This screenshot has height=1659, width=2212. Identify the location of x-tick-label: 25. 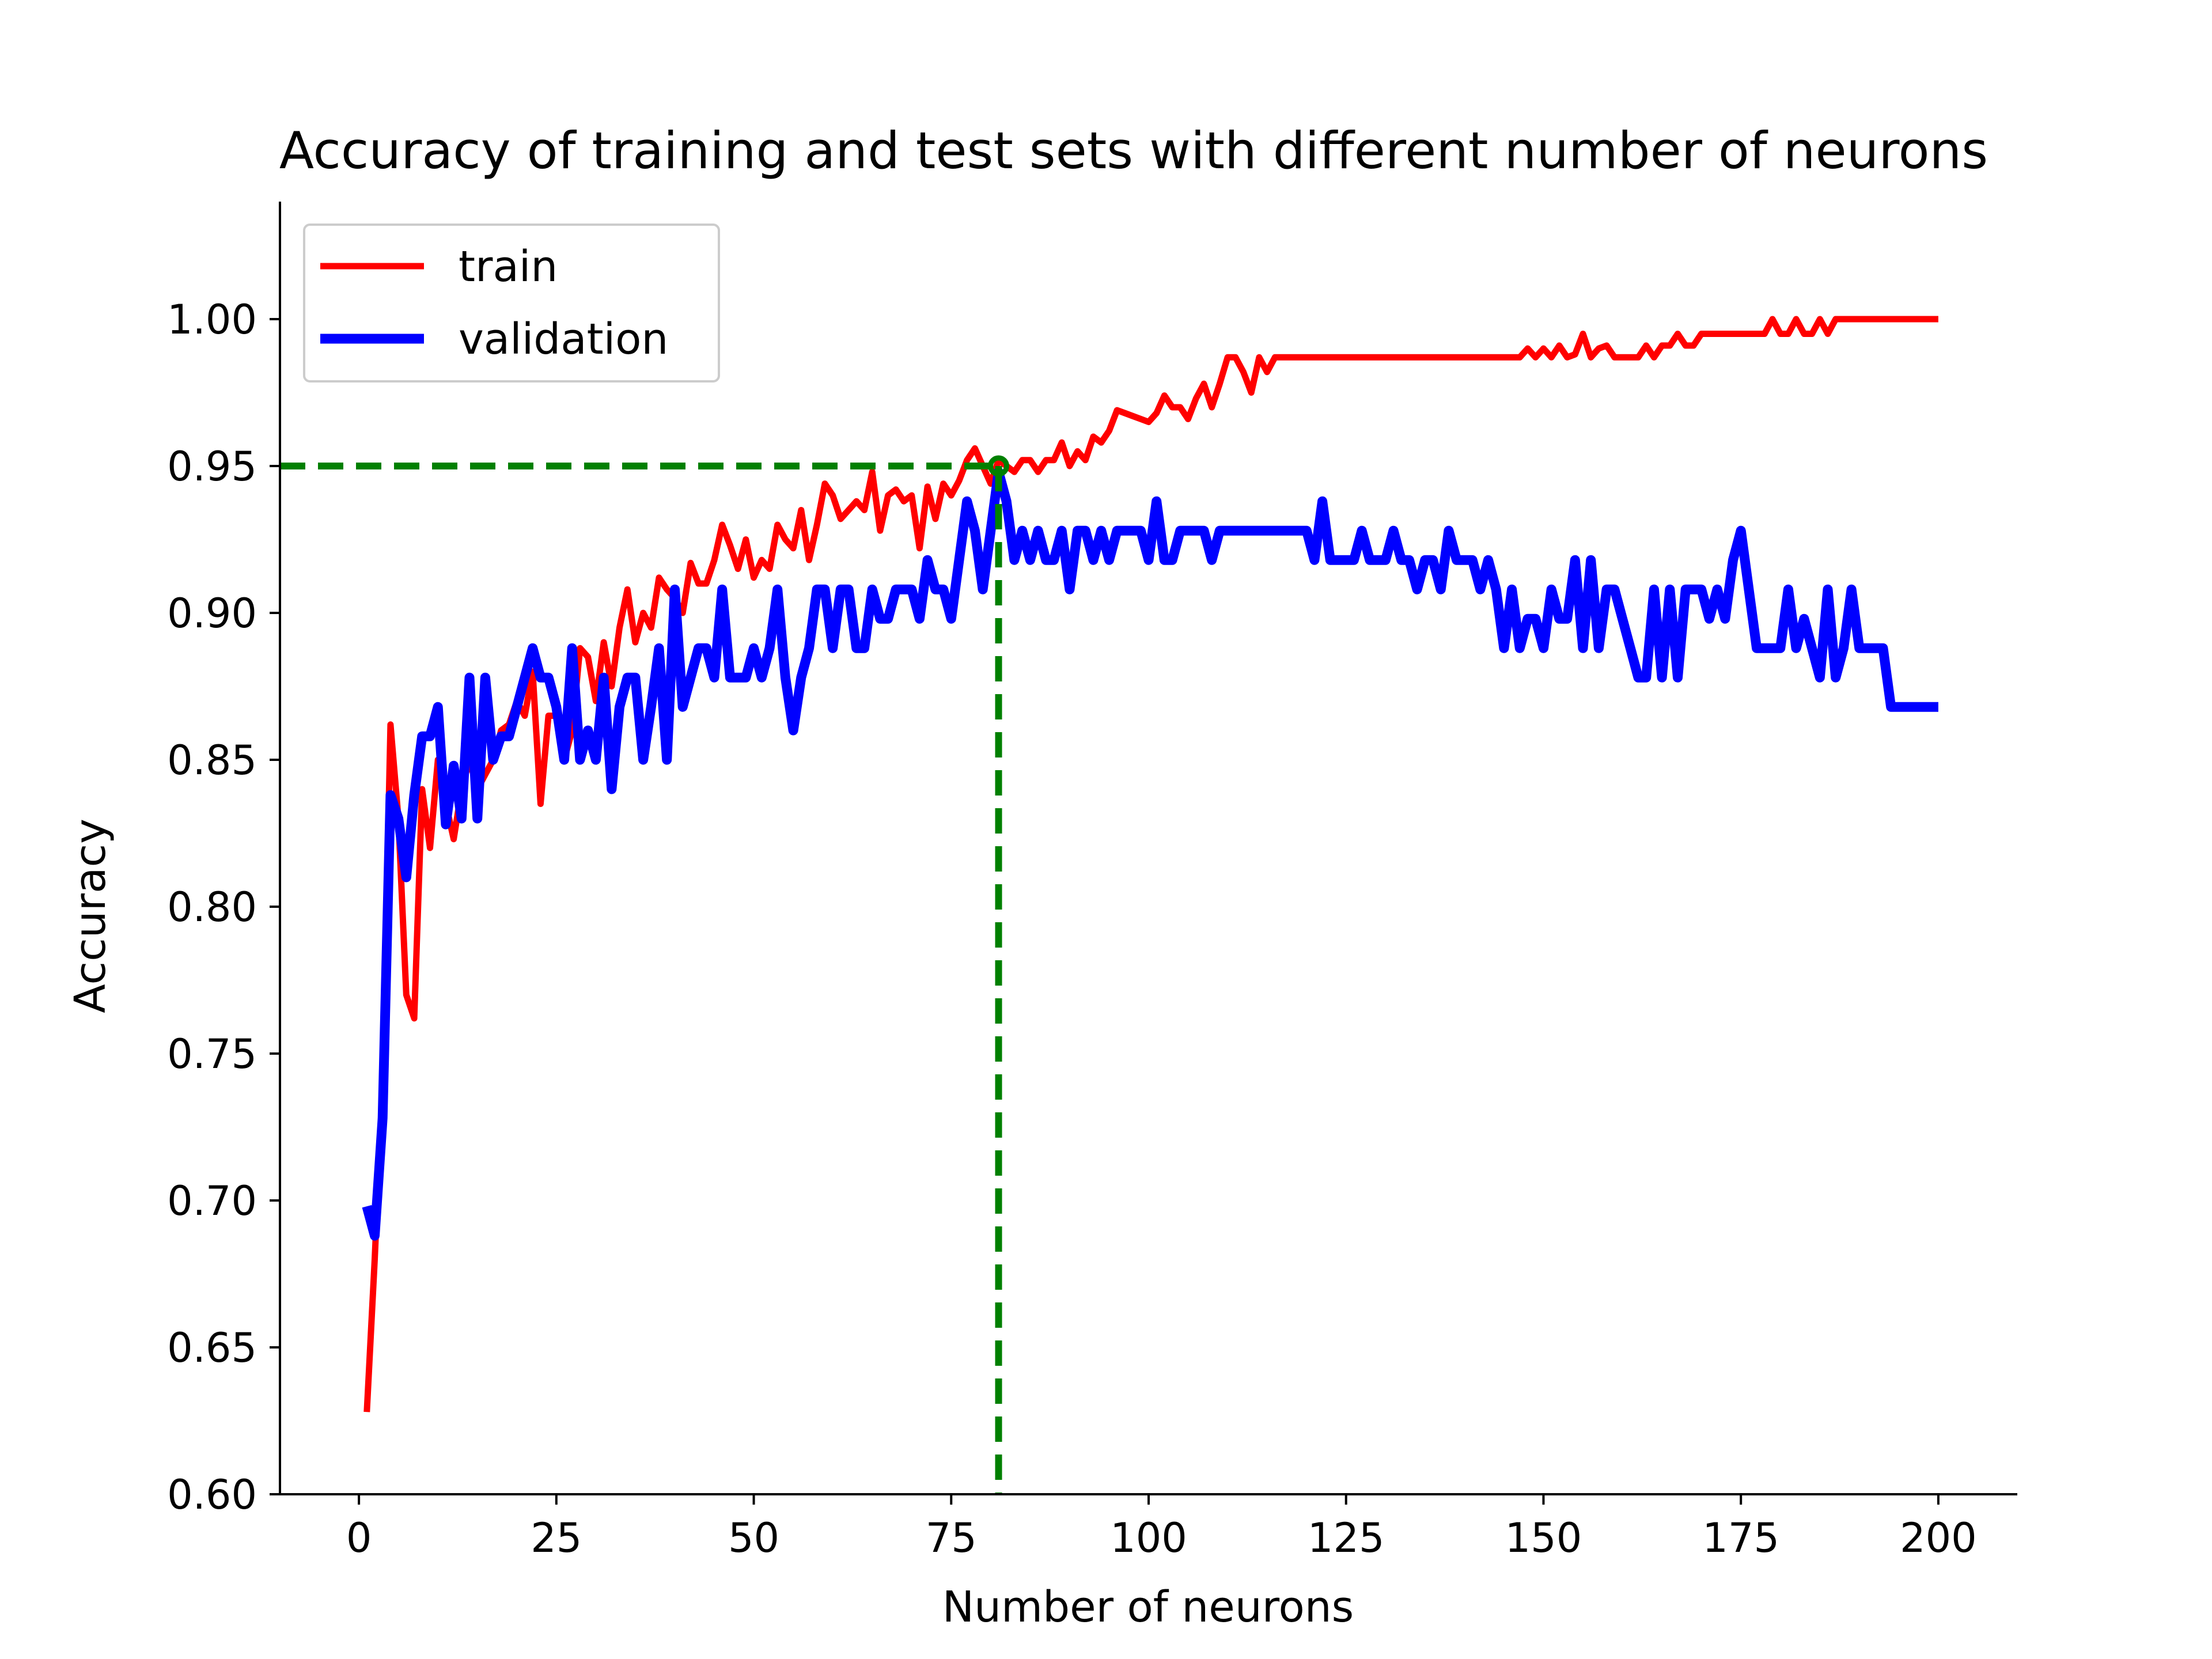
(556, 1538).